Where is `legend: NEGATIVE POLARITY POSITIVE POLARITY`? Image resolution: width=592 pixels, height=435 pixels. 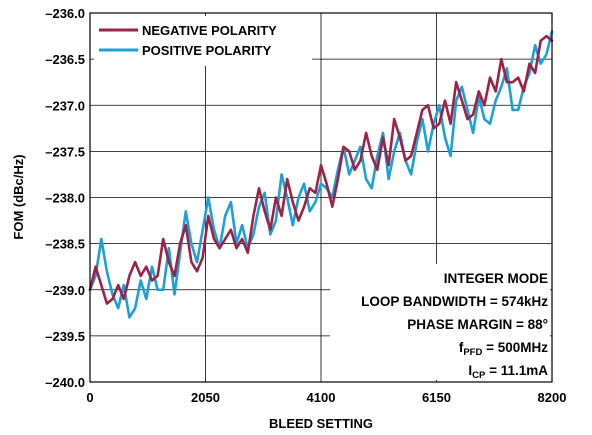 legend: NEGATIVE POLARITY POSITIVE POLARITY is located at coordinates (203, 41).